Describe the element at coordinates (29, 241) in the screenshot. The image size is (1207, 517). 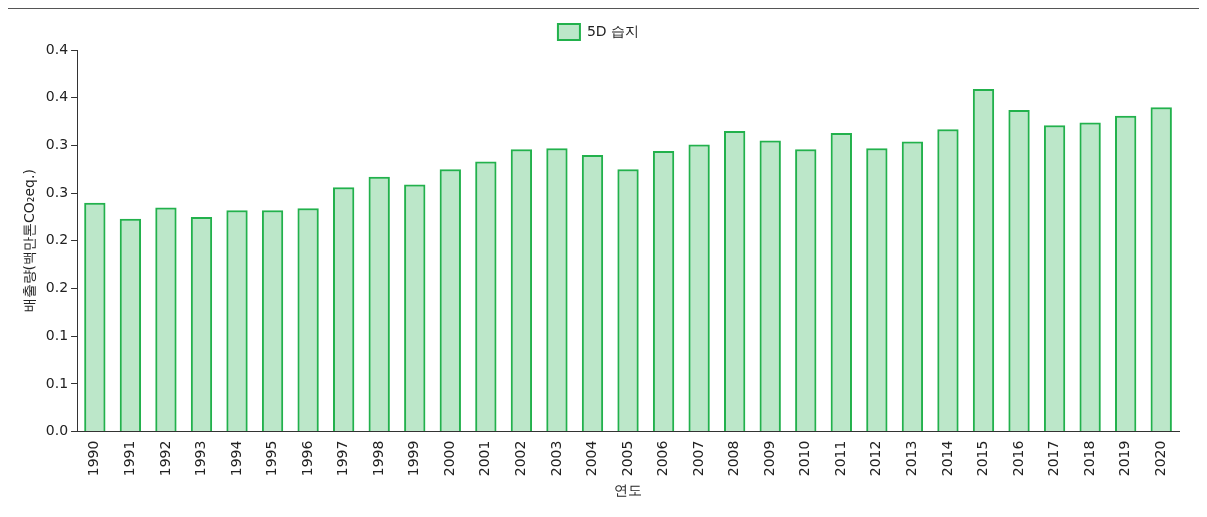
I see `y-axis-title: 배출량(백만톤CO₂eq.)` at that location.